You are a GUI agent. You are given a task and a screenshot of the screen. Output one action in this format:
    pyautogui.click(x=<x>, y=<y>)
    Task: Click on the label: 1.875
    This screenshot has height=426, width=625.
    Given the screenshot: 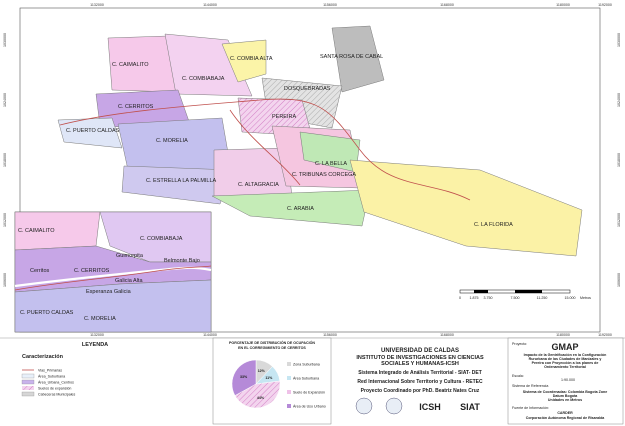 What is the action you would take?
    pyautogui.click(x=474, y=298)
    